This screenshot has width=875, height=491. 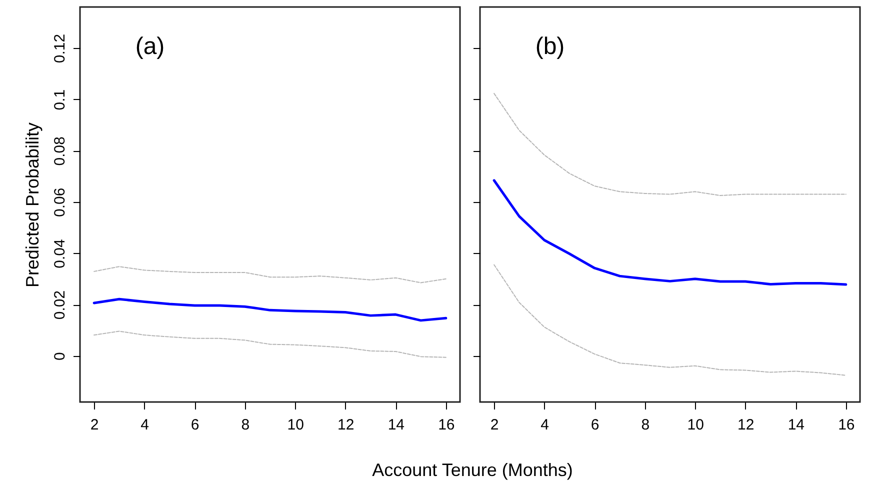 I want to click on x-axis-title: Account Tenure (Months), so click(x=472, y=470).